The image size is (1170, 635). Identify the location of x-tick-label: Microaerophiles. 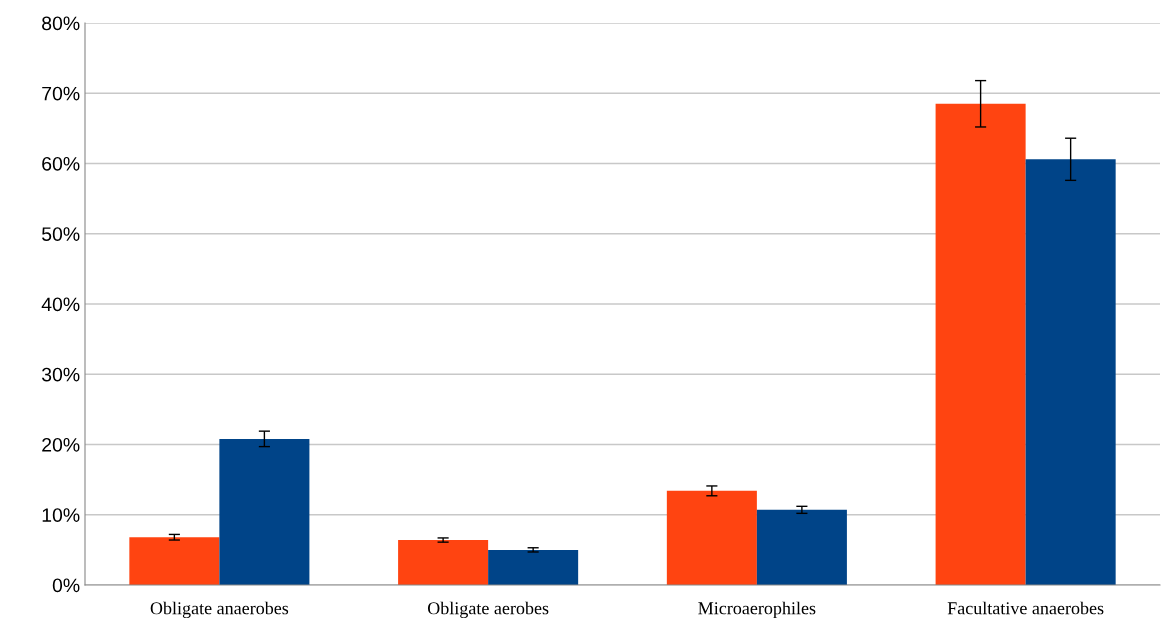
(757, 610).